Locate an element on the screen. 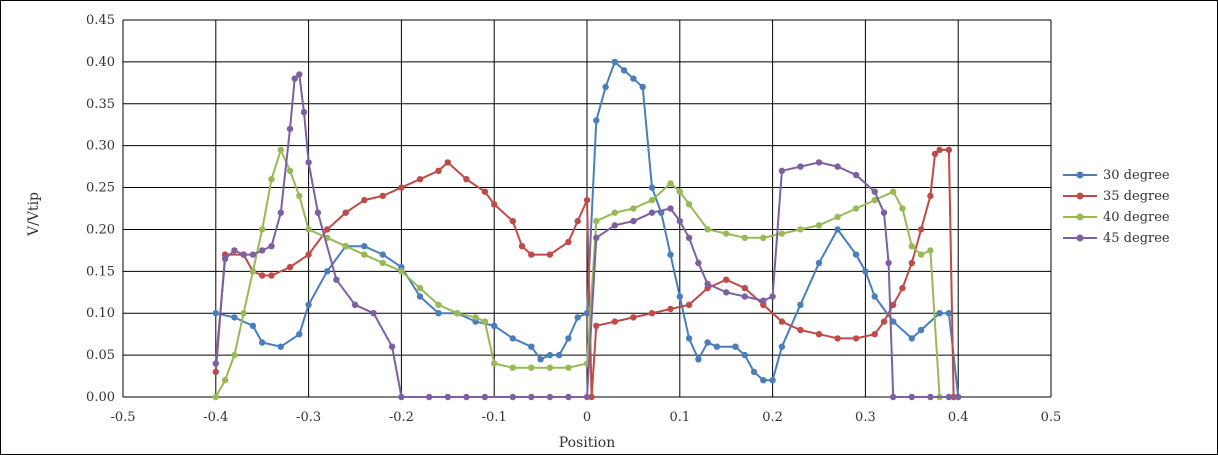  legend-label: 40 degree is located at coordinates (1136, 217).